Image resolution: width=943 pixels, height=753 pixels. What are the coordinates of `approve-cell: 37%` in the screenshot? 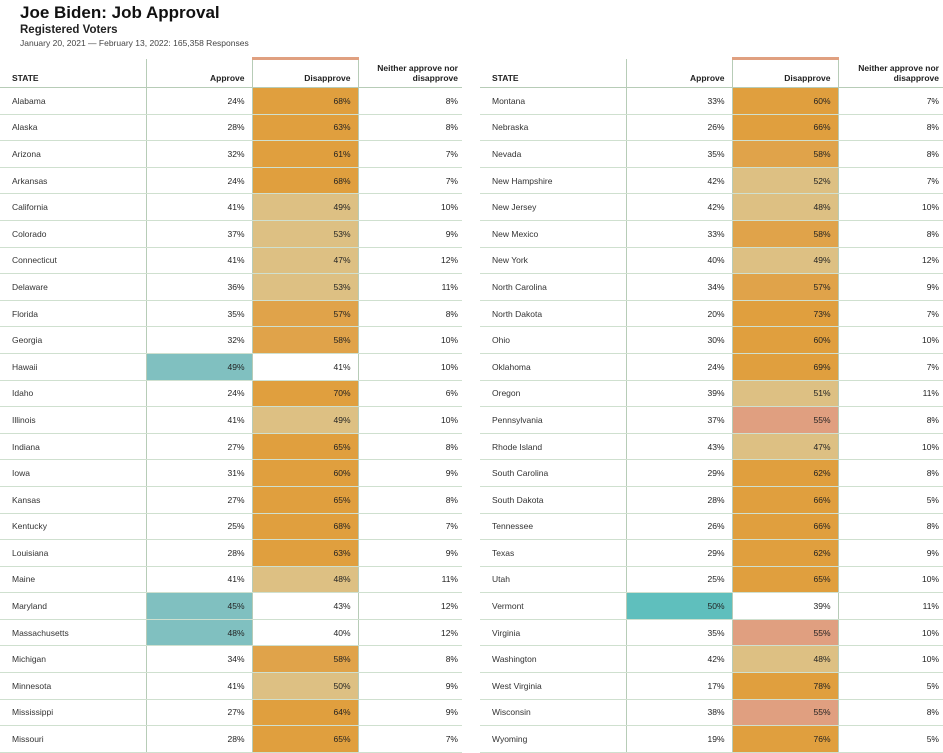 It's located at (678, 420).